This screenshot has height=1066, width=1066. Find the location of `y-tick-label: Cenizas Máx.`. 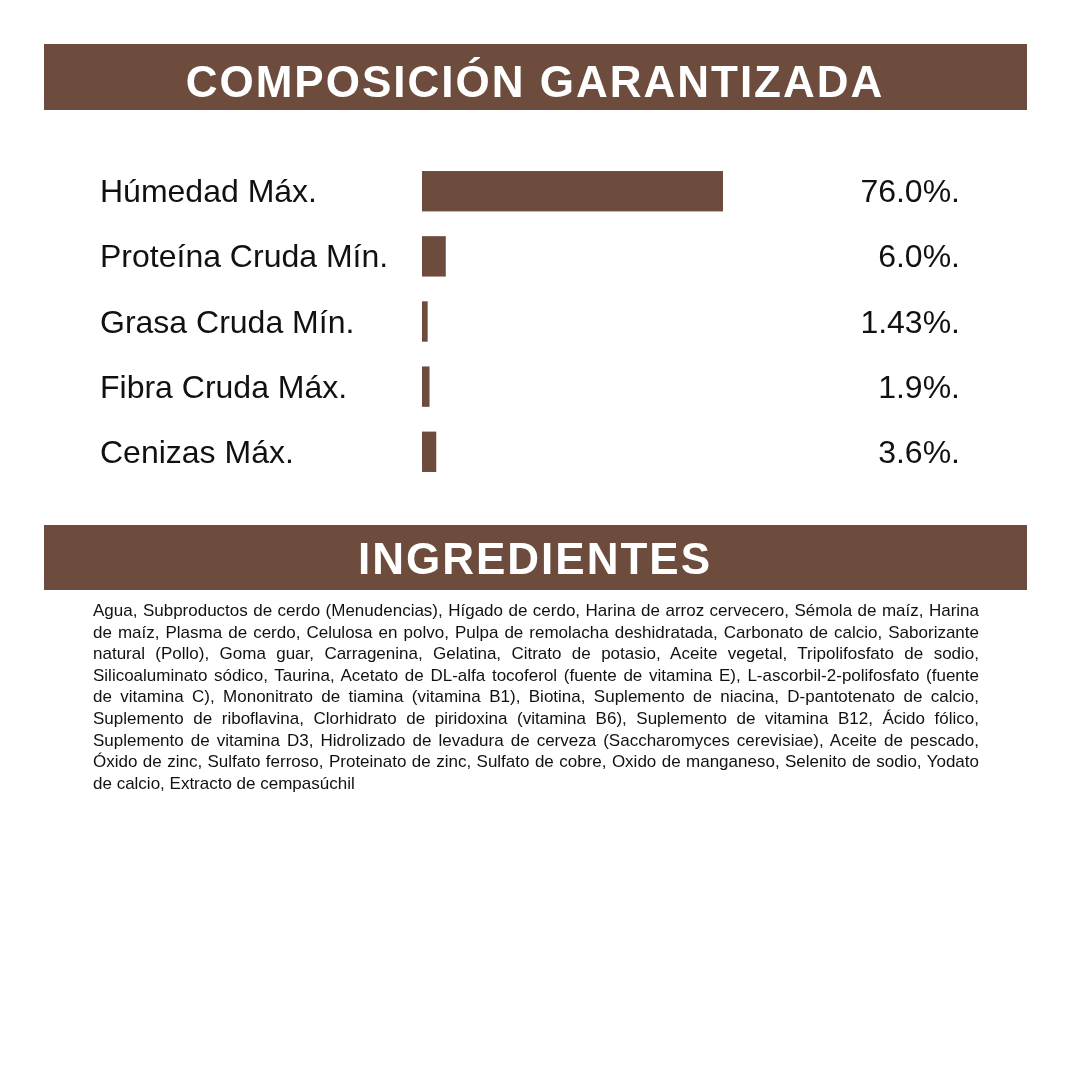

y-tick-label: Cenizas Máx. is located at coordinates (197, 451).